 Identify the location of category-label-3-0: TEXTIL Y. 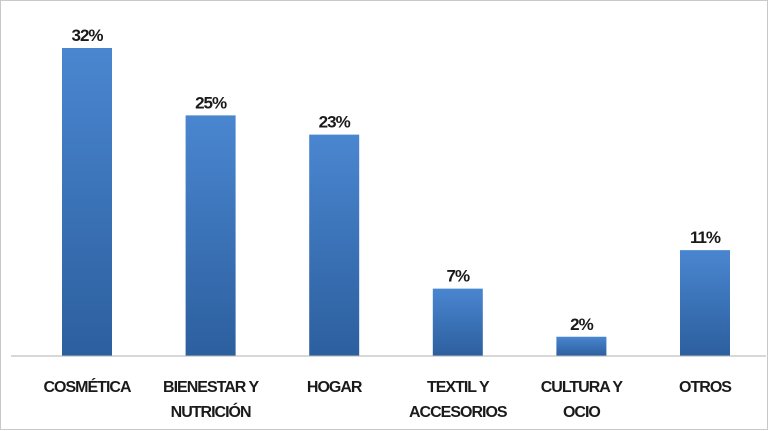
(458, 387).